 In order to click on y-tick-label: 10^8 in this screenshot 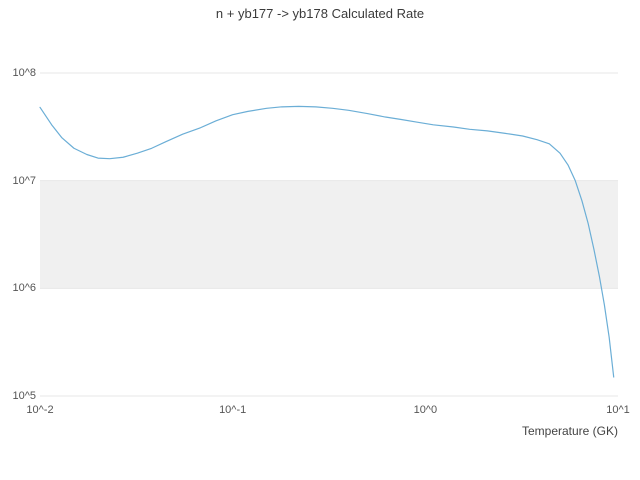, I will do `click(24, 73)`.